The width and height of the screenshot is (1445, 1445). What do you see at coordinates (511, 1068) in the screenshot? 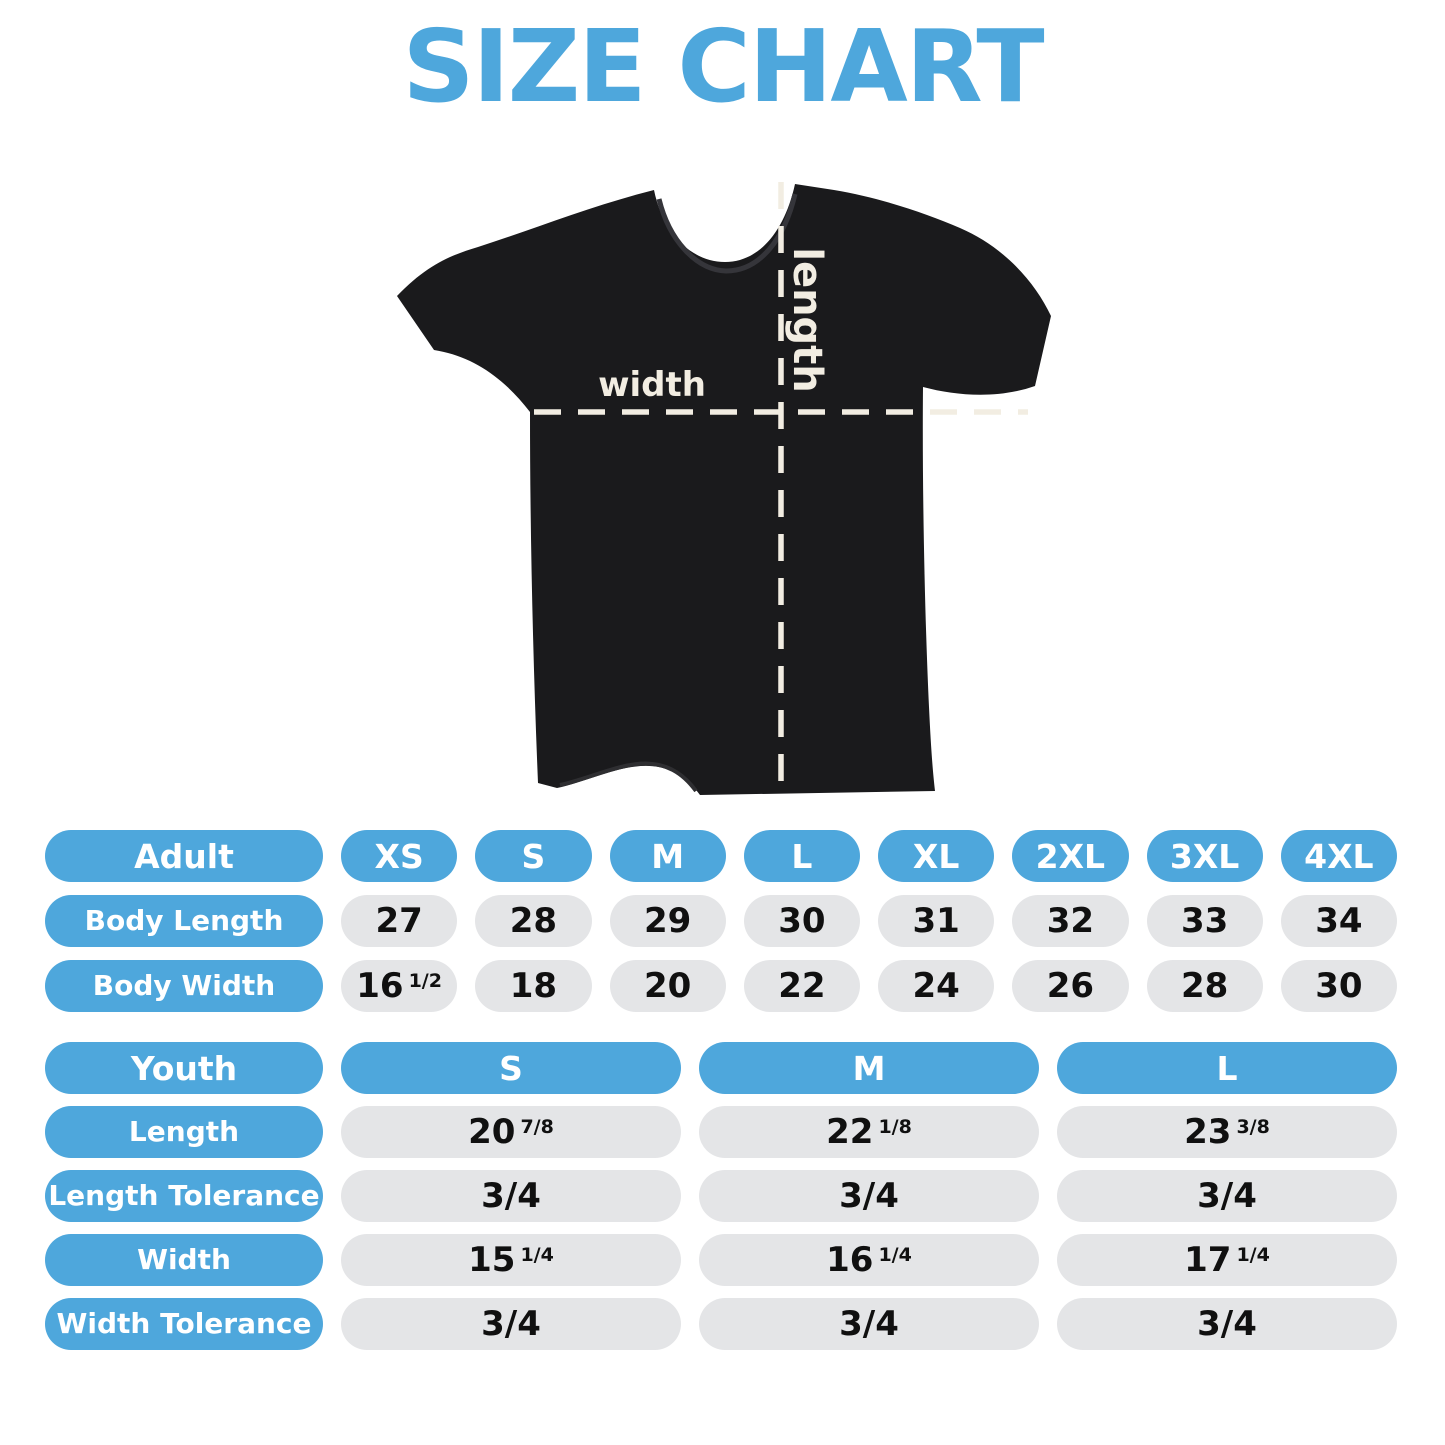
I see `youth-size-column-header: S` at bounding box center [511, 1068].